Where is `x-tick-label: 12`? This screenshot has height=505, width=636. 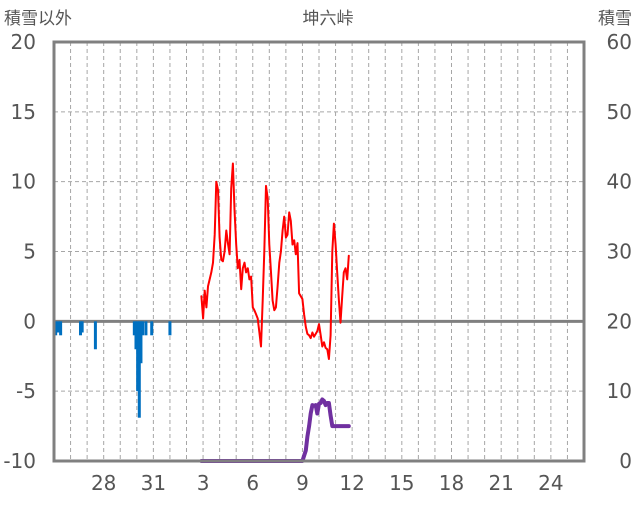 x-tick-label: 12 is located at coordinates (351, 483).